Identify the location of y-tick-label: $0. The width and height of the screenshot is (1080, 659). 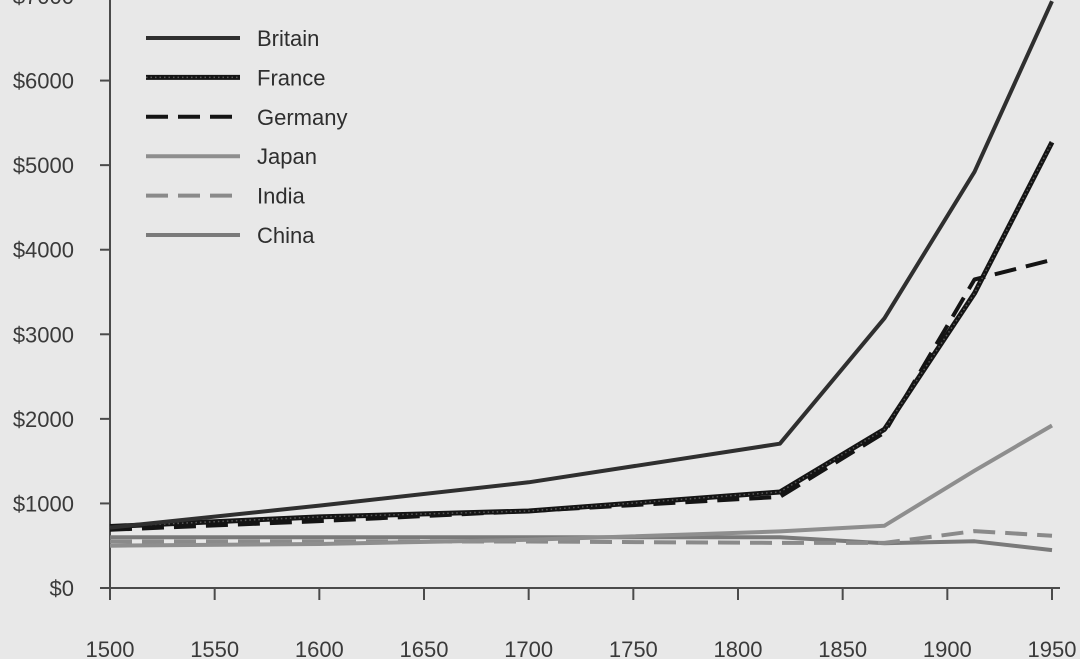
(62, 588).